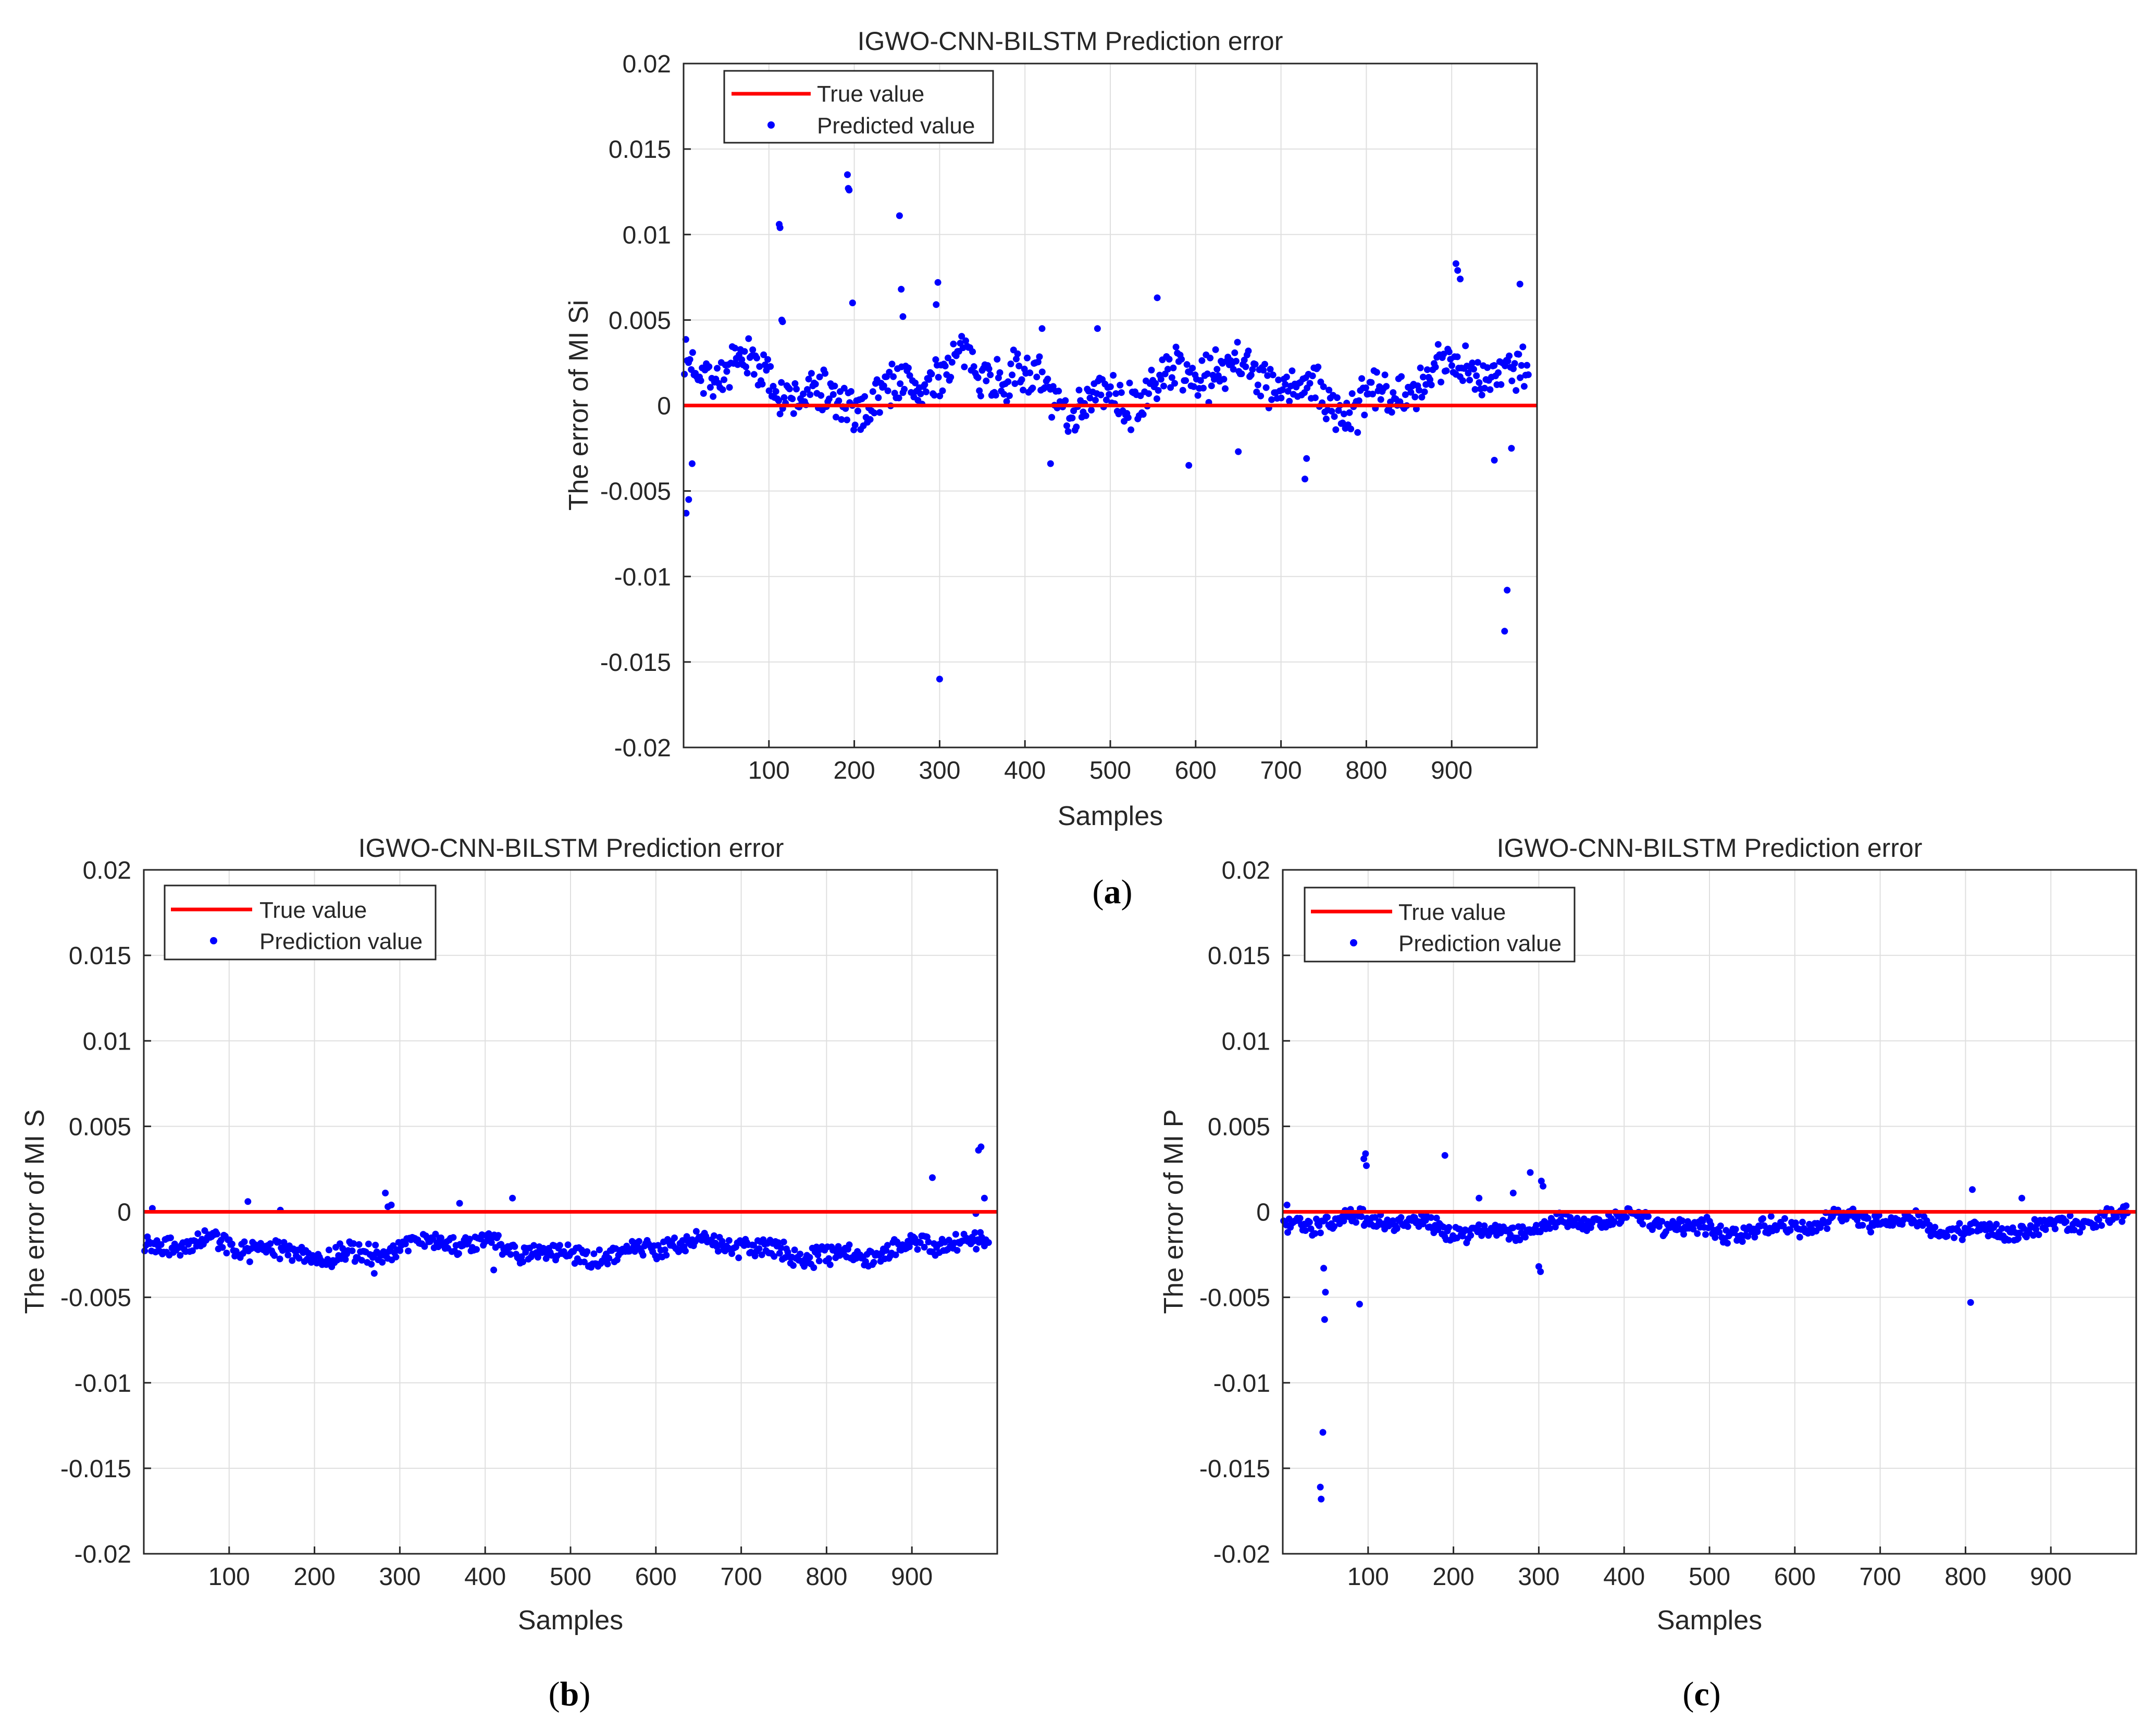  I want to click on y-tick-label: -0.01, so click(103, 1384).